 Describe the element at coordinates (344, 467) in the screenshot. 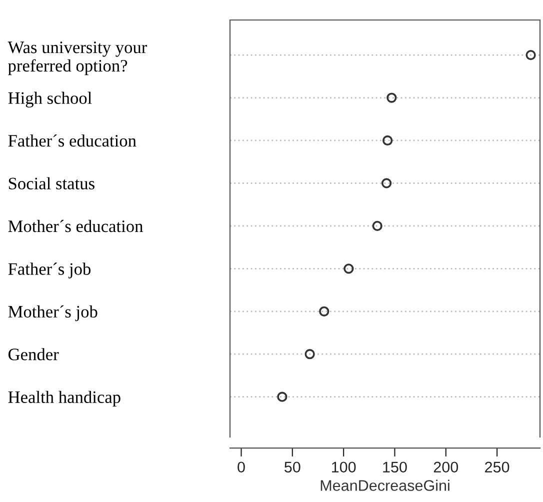

I see `x-tick-label: 100` at that location.